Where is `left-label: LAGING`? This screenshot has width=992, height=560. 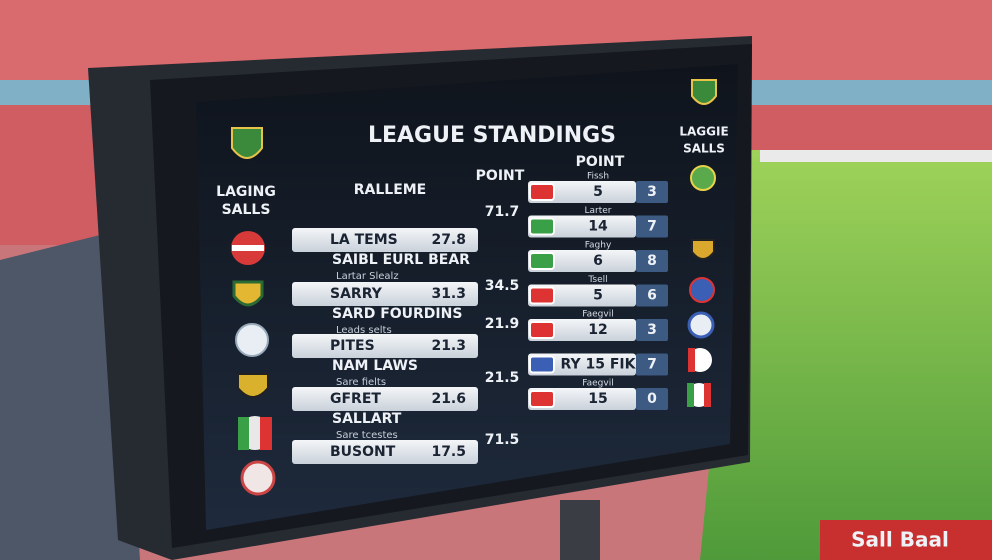 left-label: LAGING is located at coordinates (246, 192).